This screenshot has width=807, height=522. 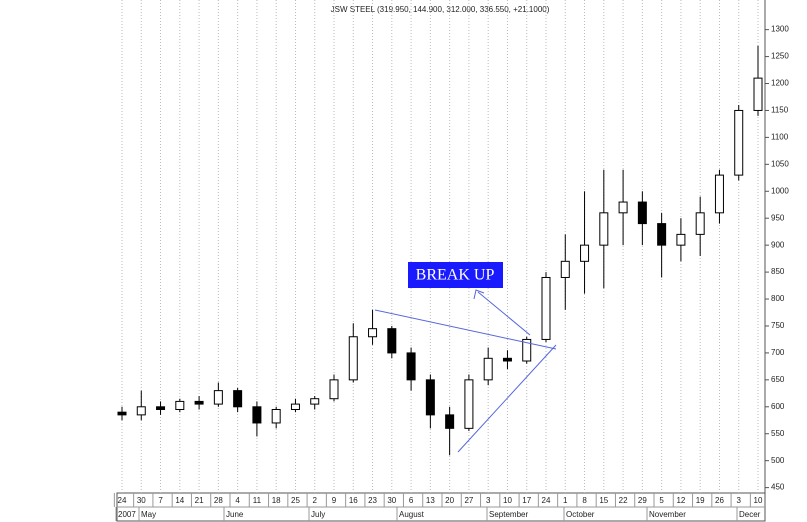 I want to click on y-tick-label: 700, so click(x=778, y=352).